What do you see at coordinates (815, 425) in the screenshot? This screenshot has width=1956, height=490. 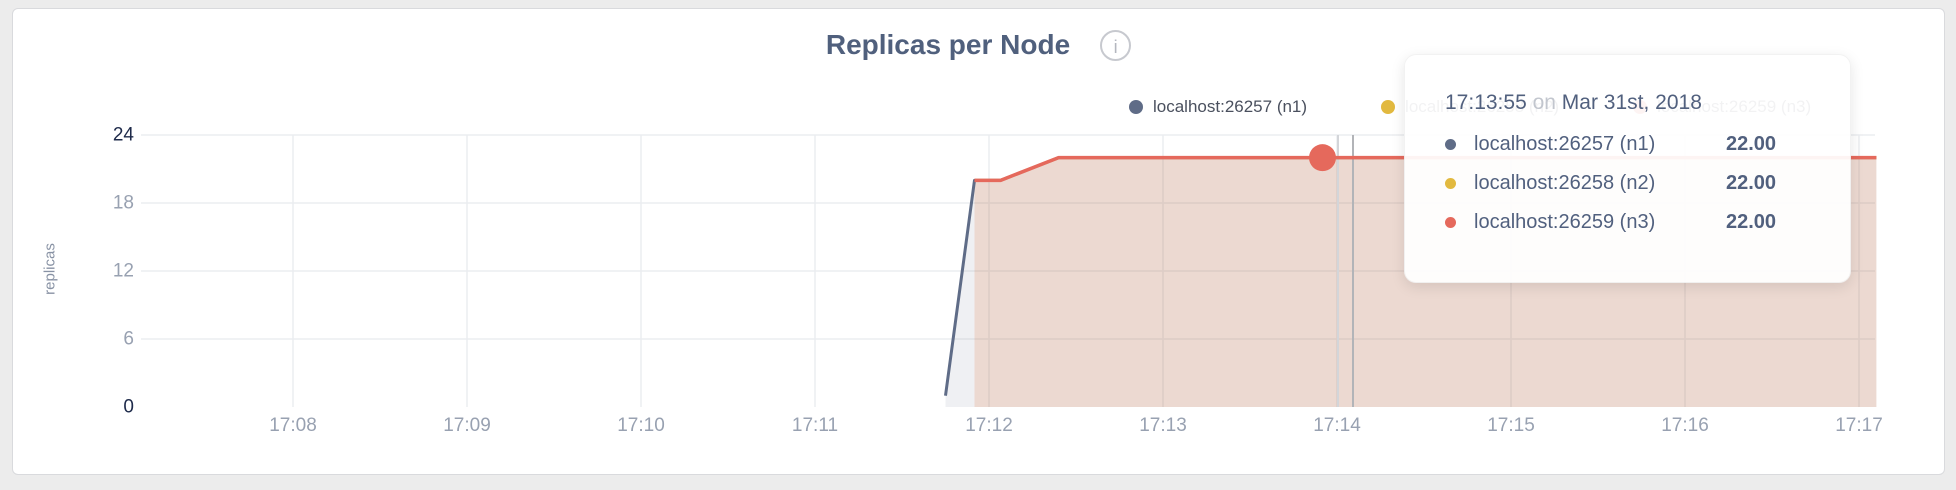 I see `x-tick-label: 17:11` at bounding box center [815, 425].